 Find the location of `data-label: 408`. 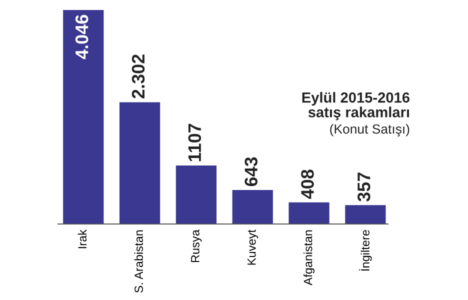

data-label: 408 is located at coordinates (307, 184).